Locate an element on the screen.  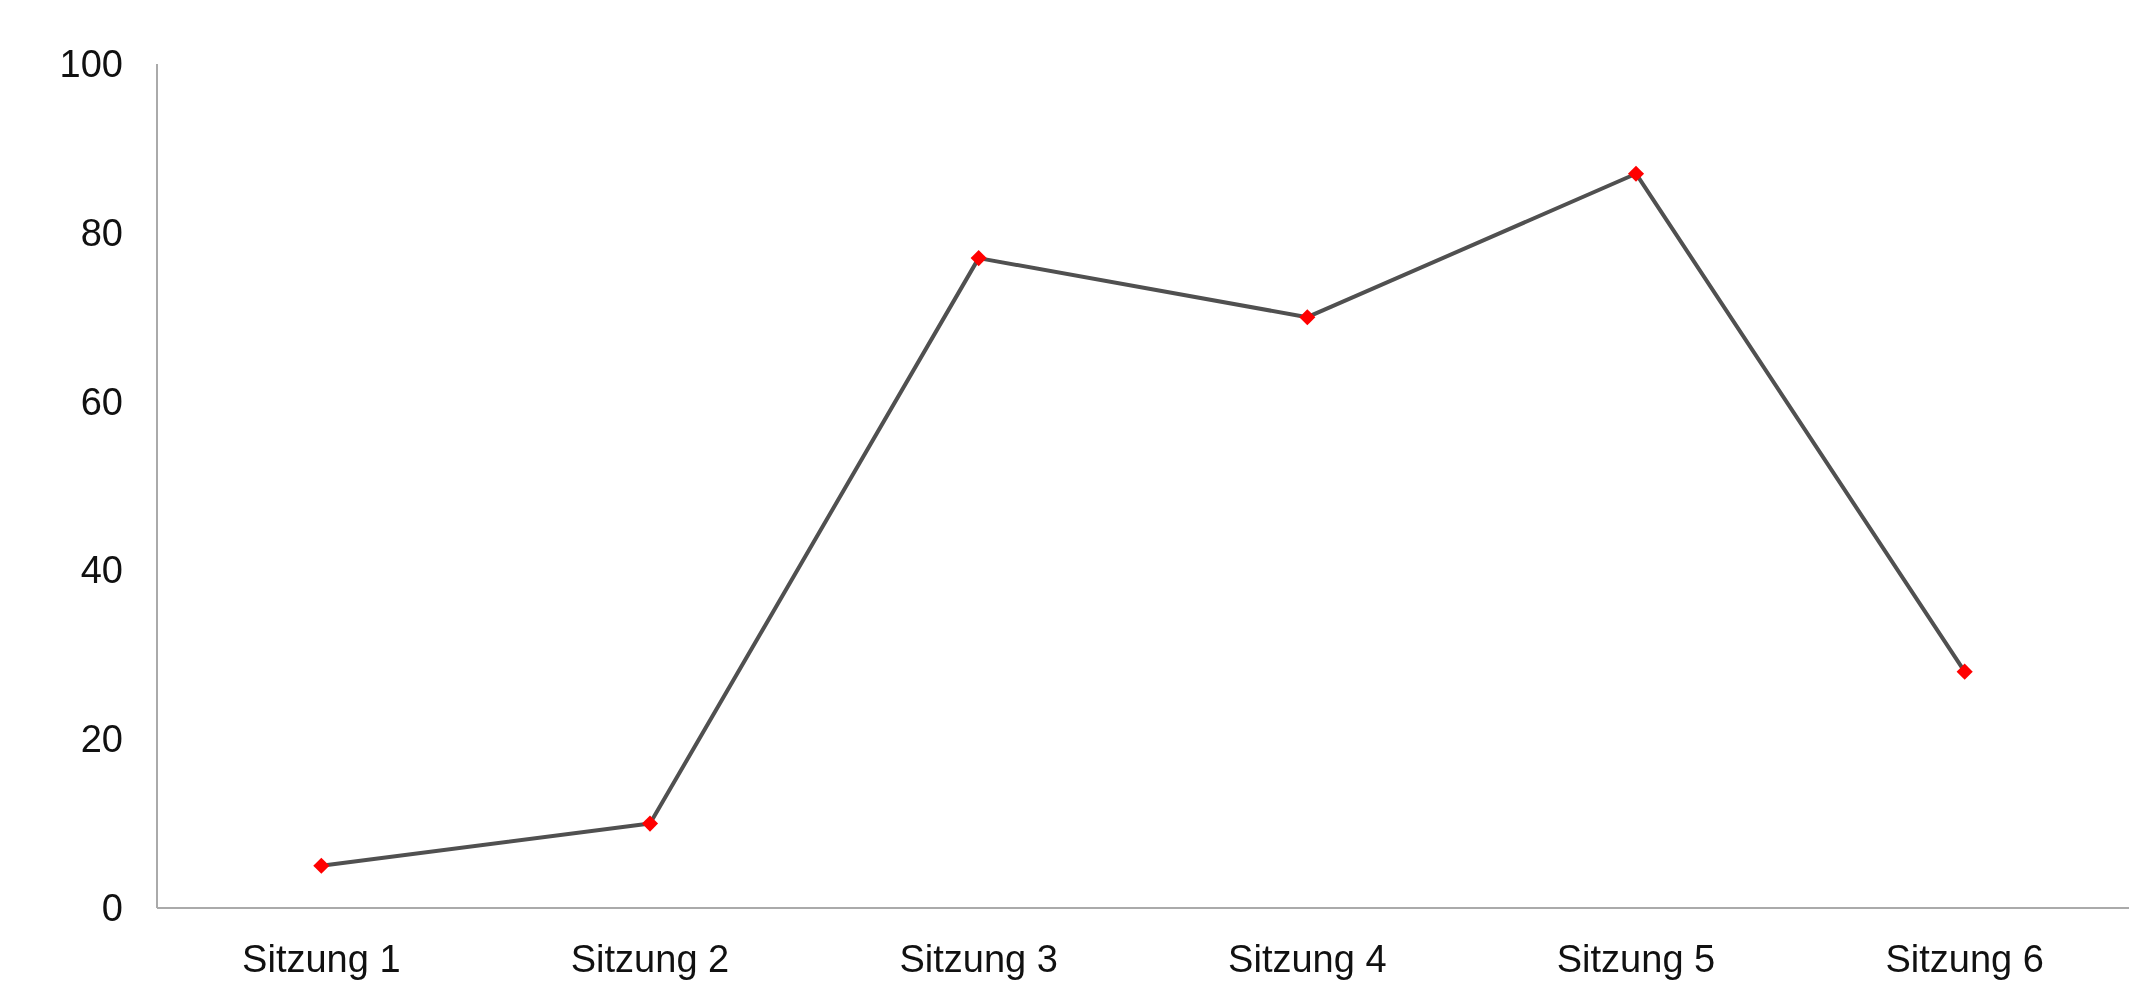
y-tick-label: 60 is located at coordinates (101, 401).